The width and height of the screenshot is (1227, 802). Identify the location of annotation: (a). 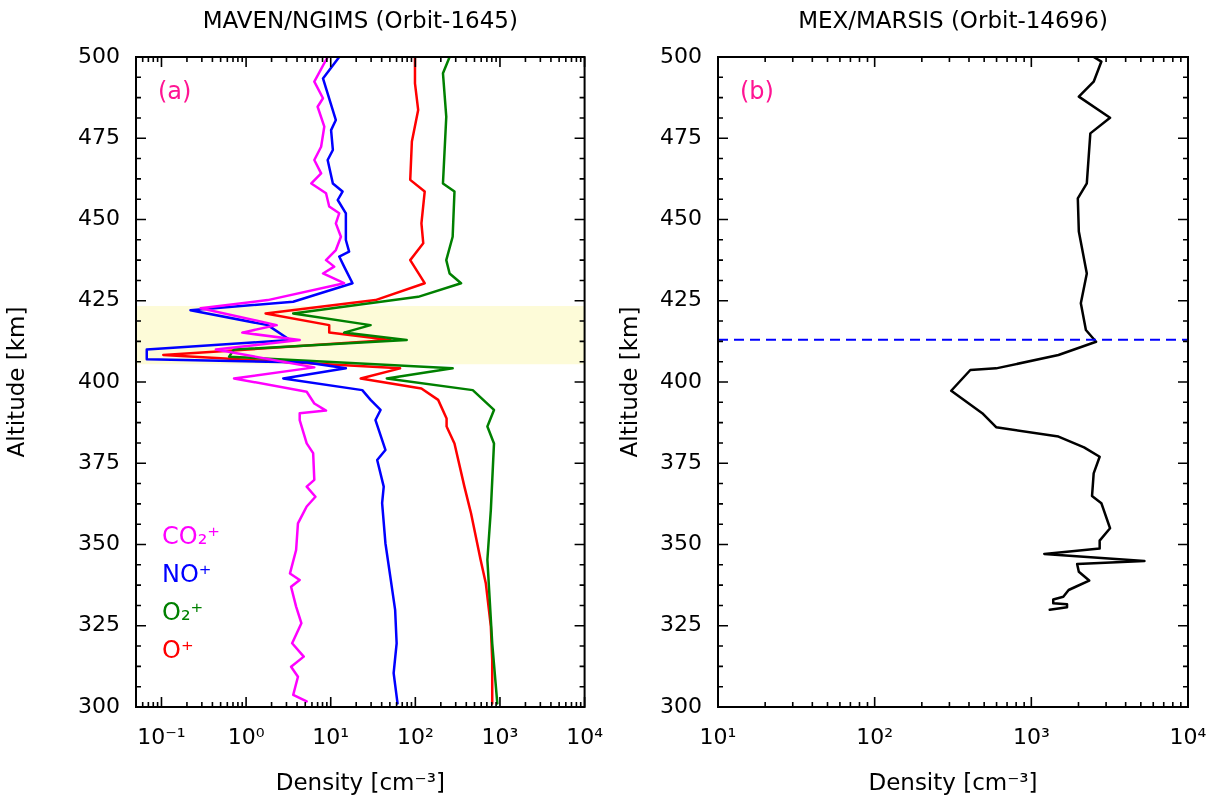
(175, 91).